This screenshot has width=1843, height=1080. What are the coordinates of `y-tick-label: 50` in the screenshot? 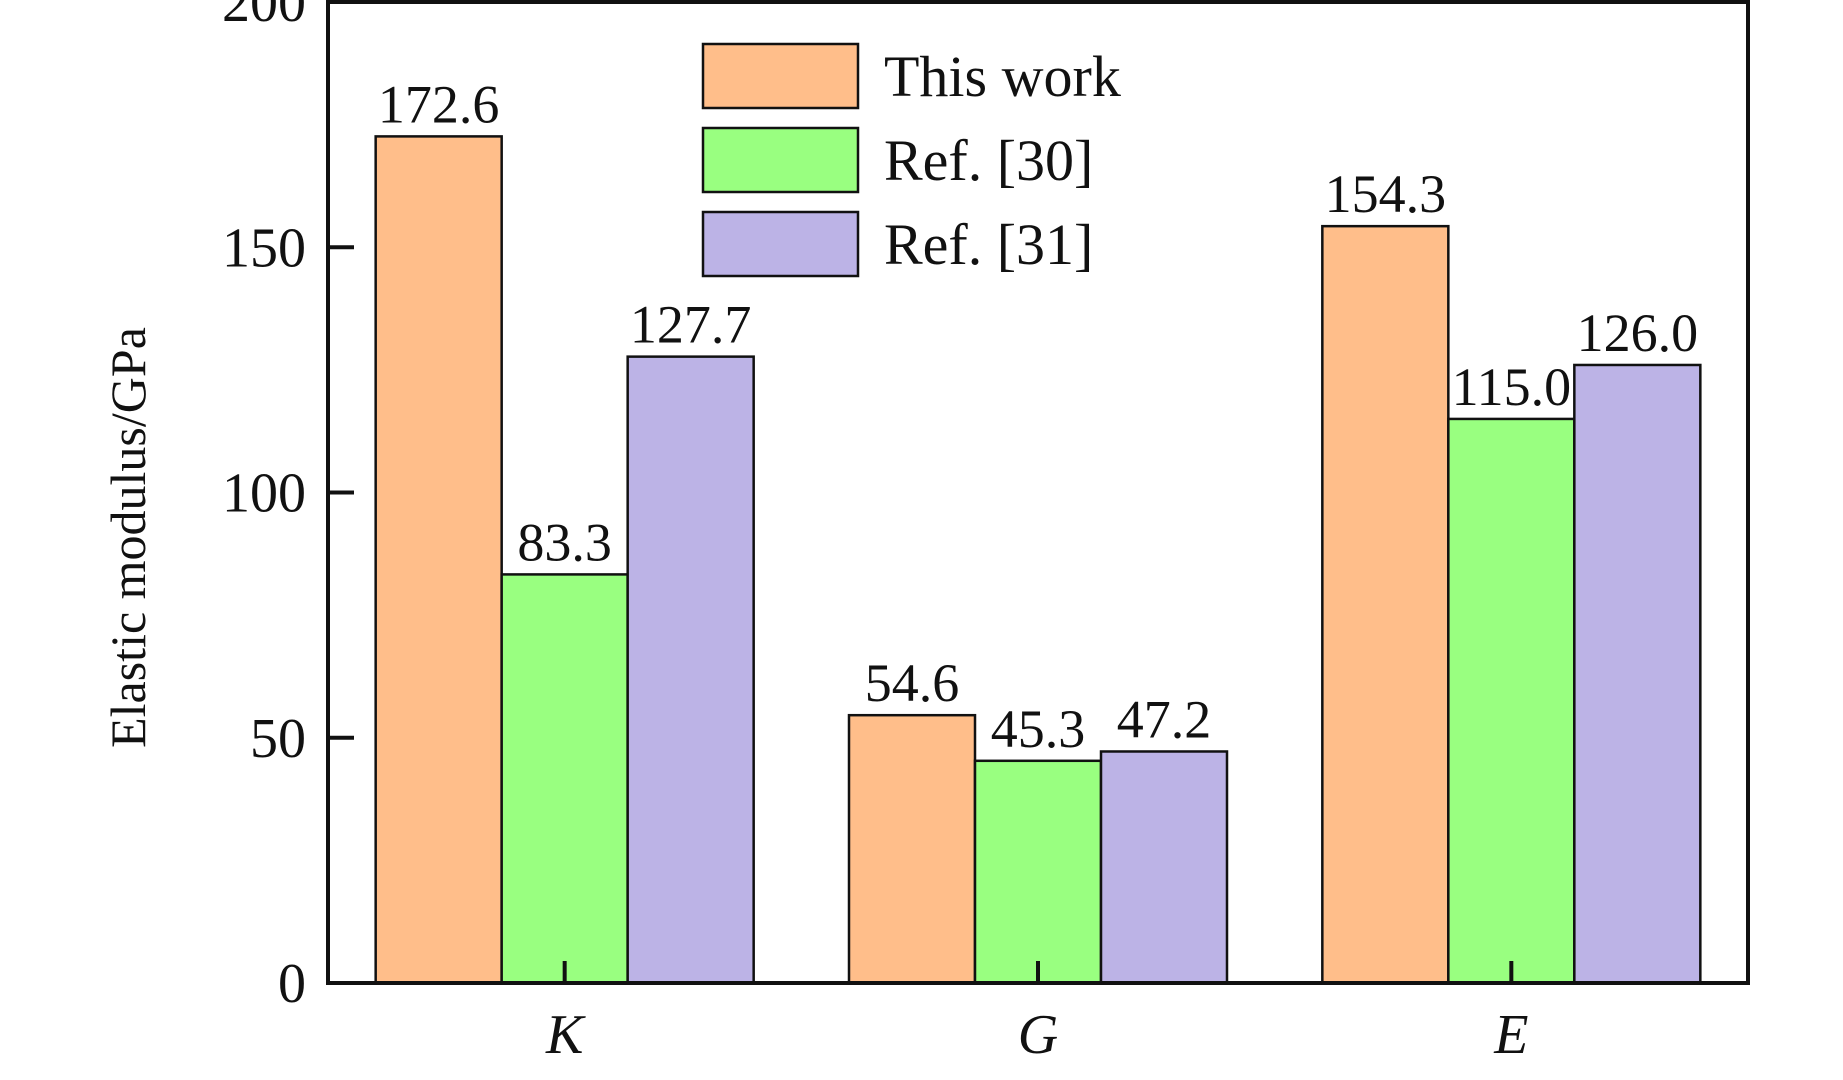 It's located at (278, 739).